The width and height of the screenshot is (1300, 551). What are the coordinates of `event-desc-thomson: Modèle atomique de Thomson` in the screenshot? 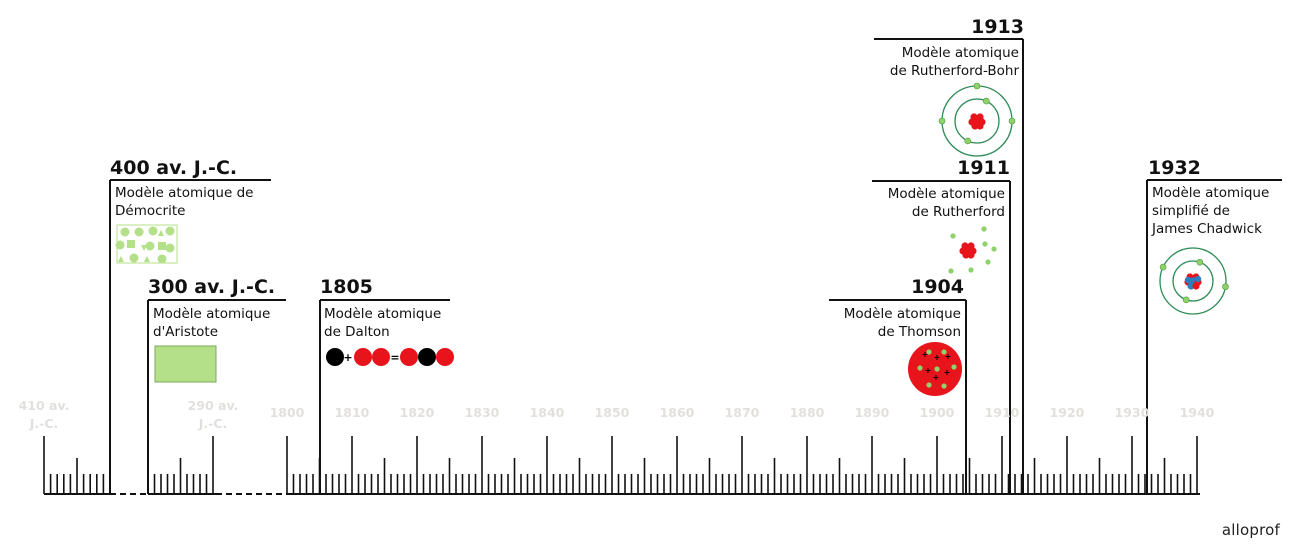 It's located at (902, 323).